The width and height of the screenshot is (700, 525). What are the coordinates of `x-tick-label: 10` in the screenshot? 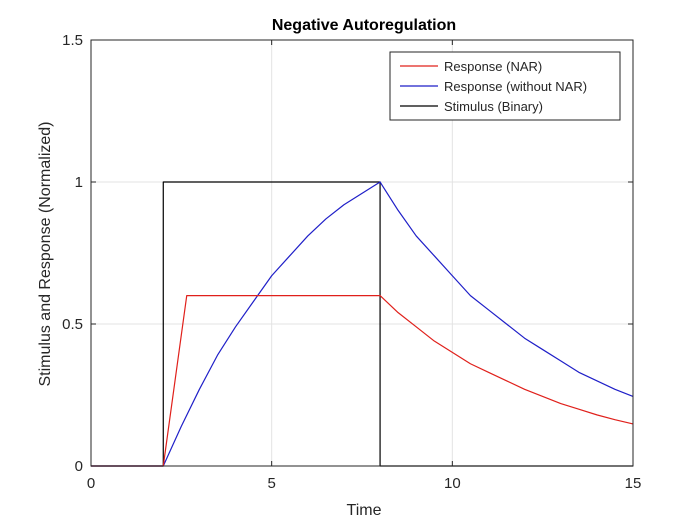 It's located at (452, 483).